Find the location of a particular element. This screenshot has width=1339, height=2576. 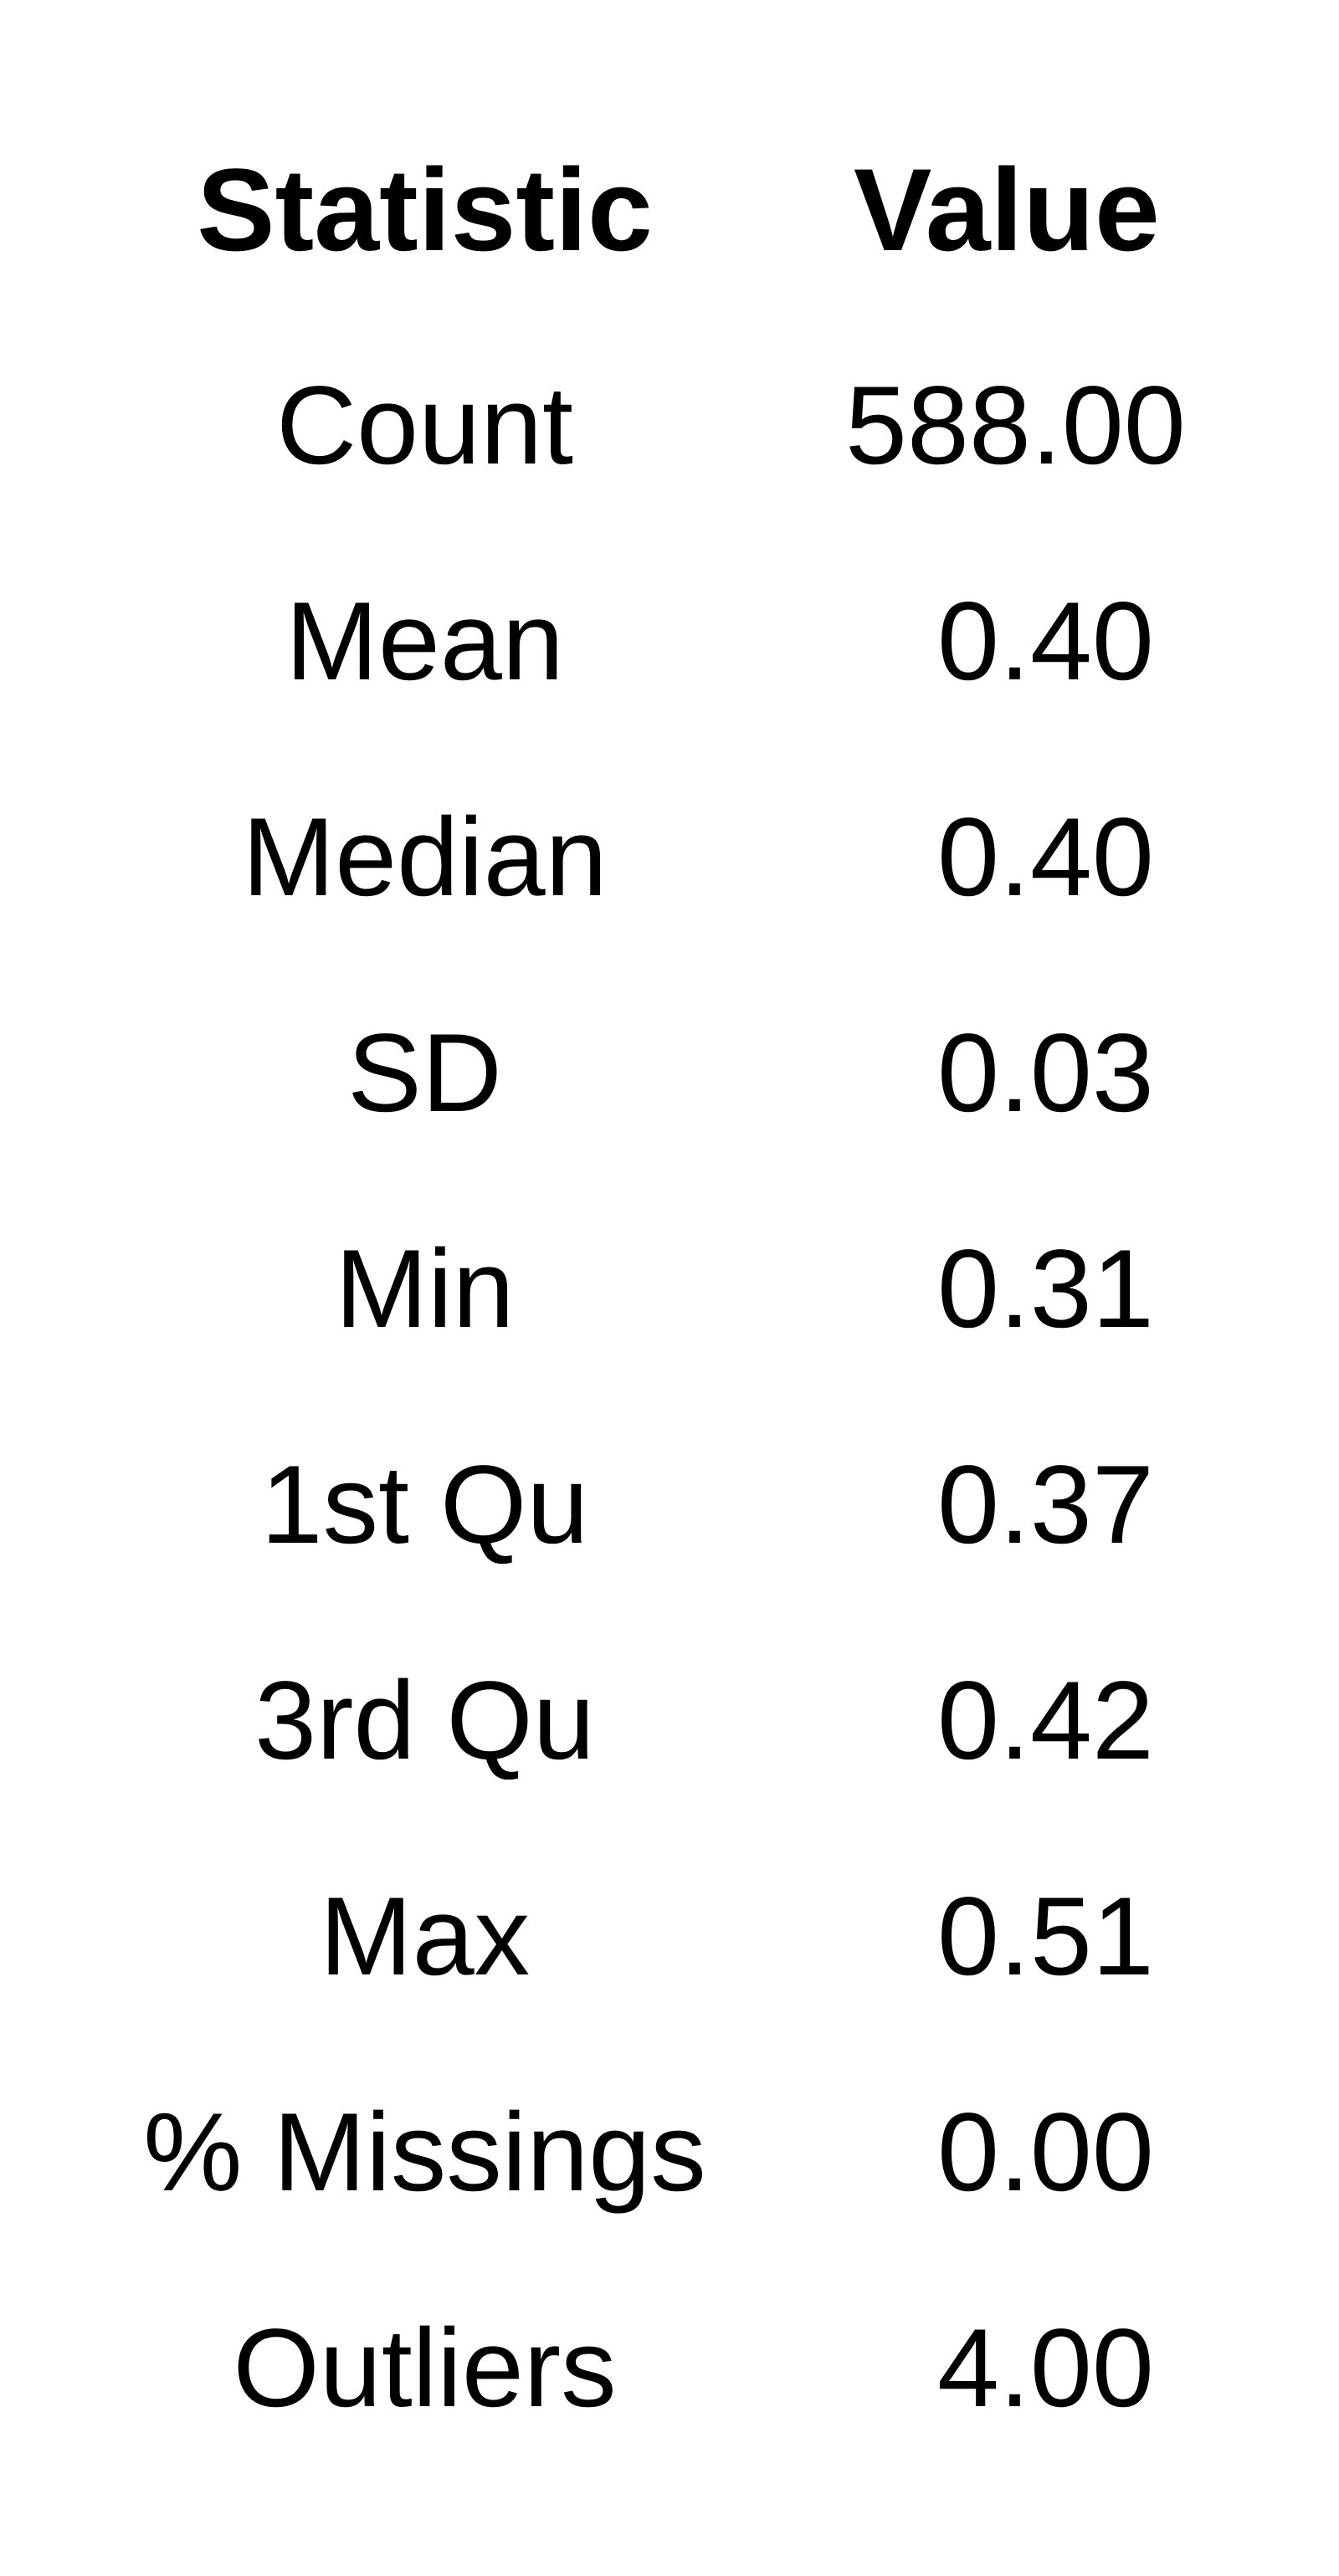

statistic-value: 0.37 is located at coordinates (1045, 1505).